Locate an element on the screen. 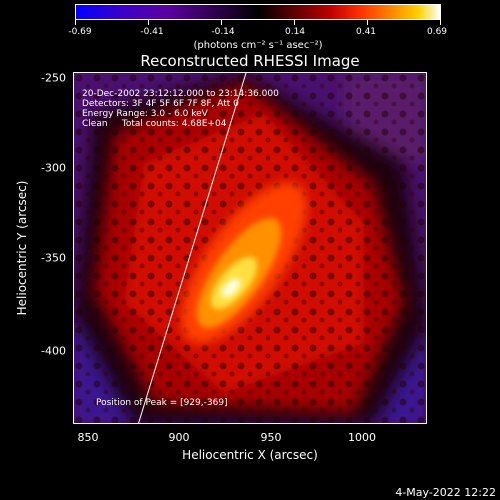 The height and width of the screenshot is (500, 500). colorbar is located at coordinates (258, 12).